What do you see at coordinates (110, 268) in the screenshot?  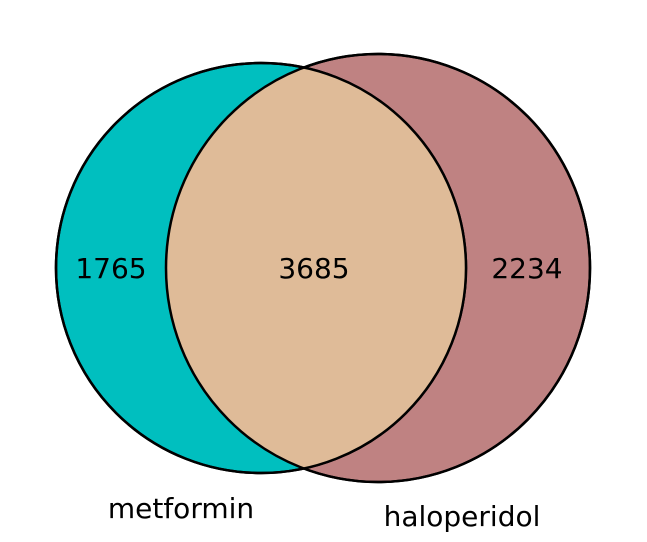 I see `only-metformin-count: 1765` at bounding box center [110, 268].